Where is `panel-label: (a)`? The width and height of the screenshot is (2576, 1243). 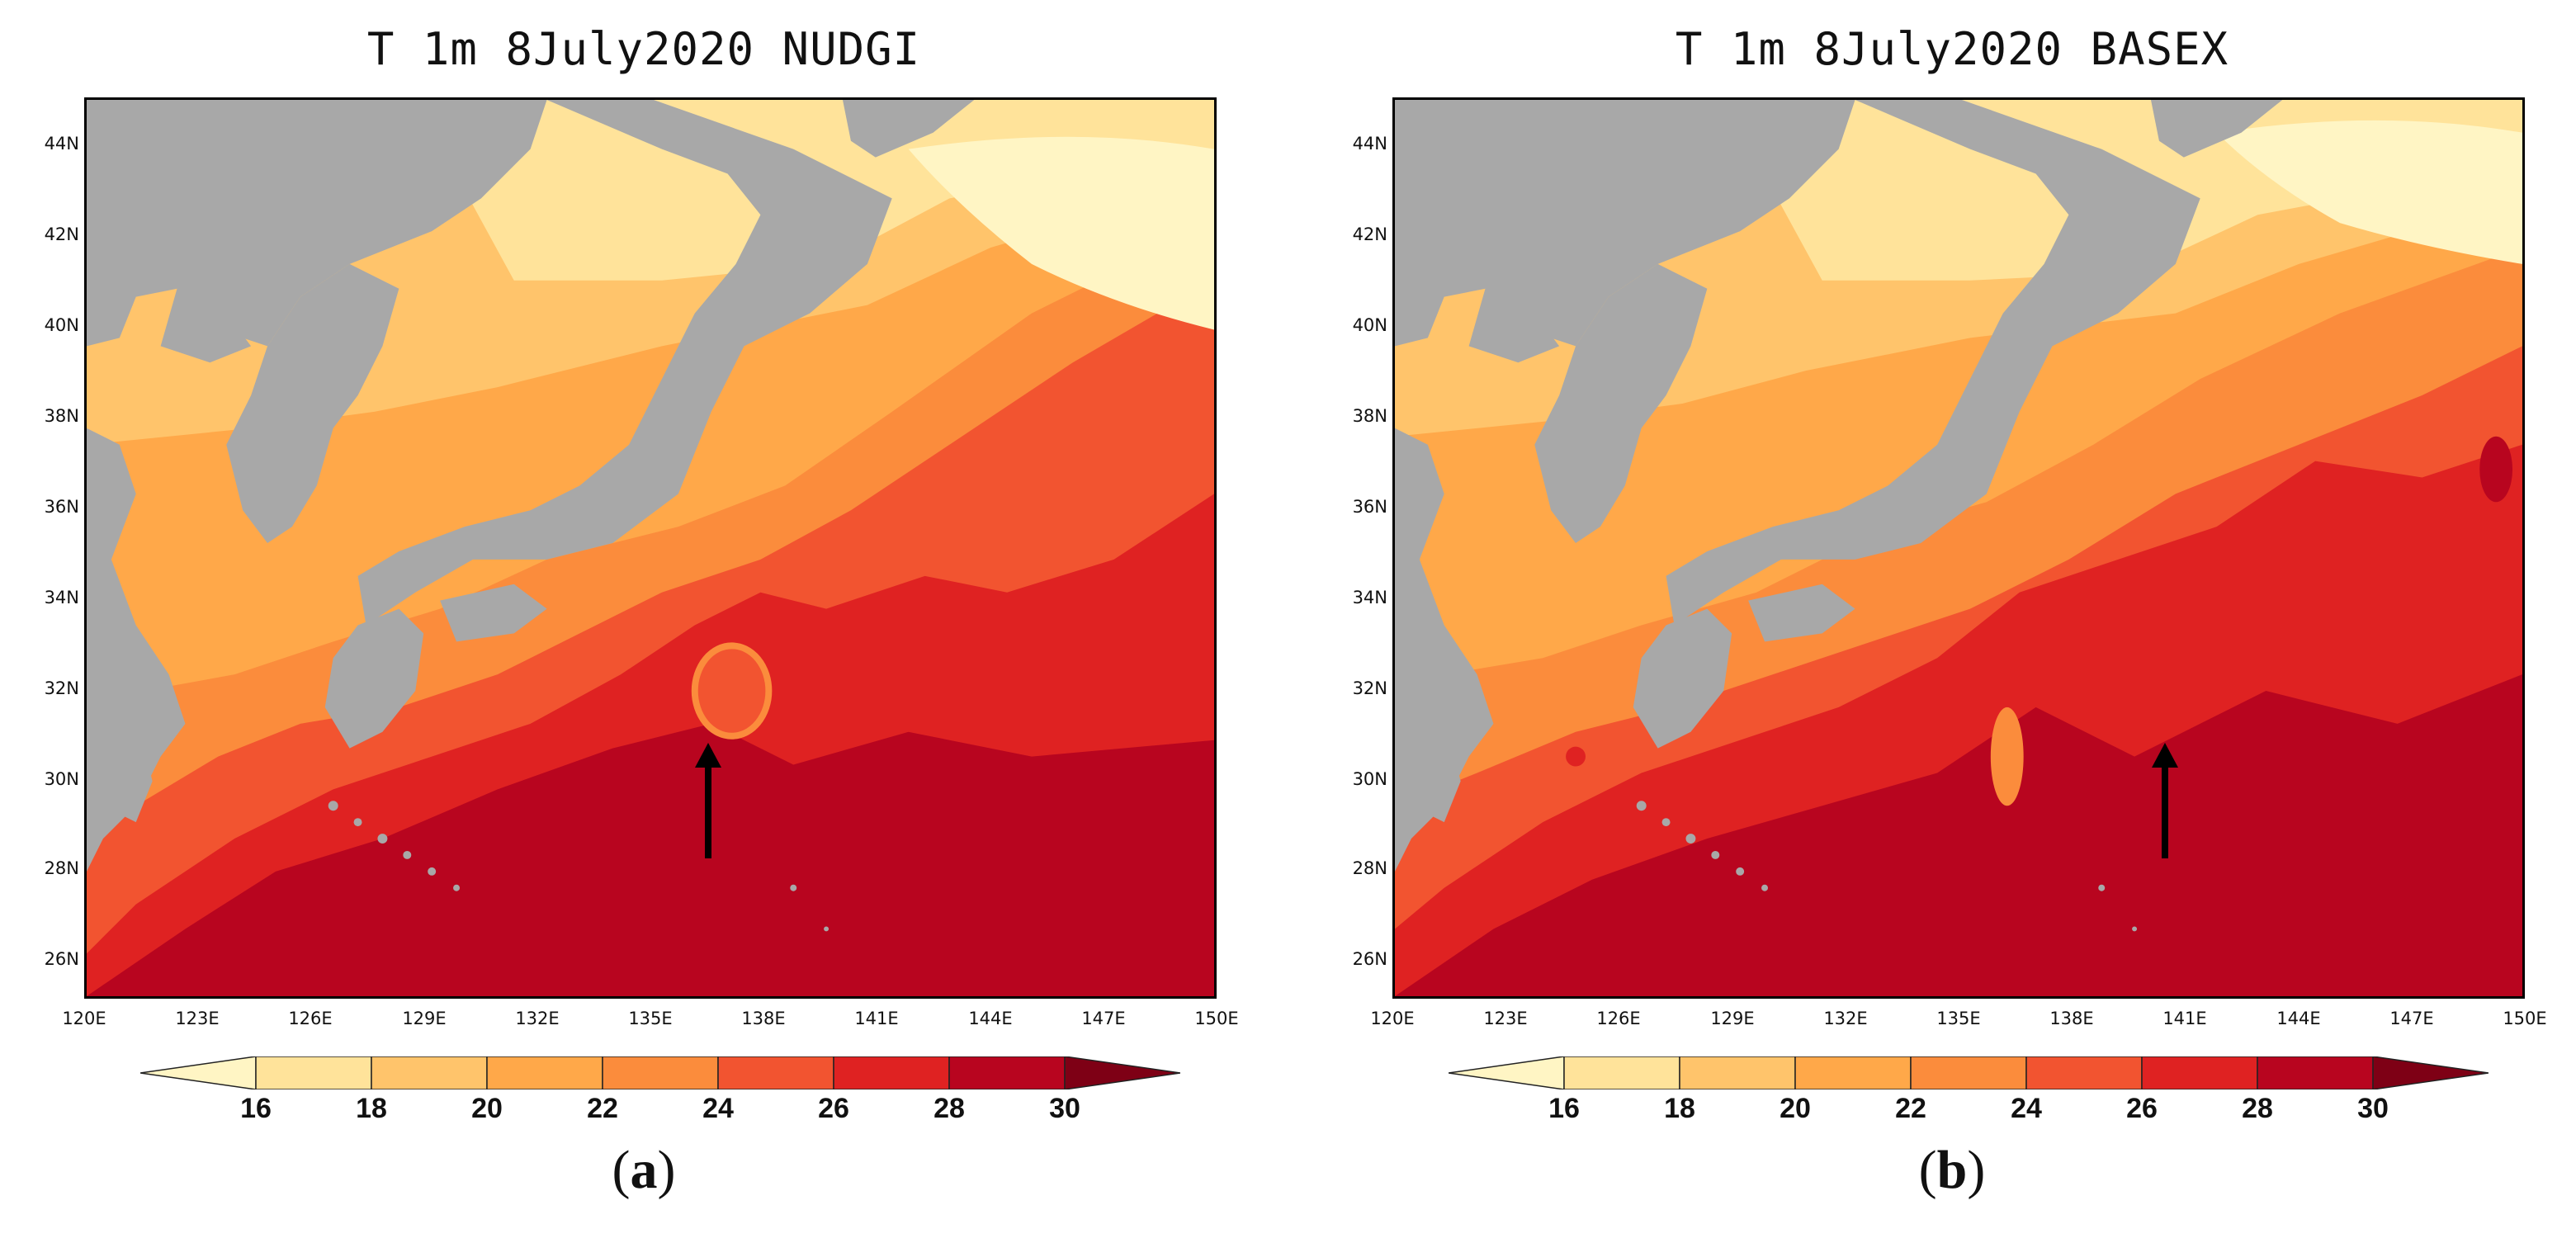
panel-label: (a) is located at coordinates (644, 1170).